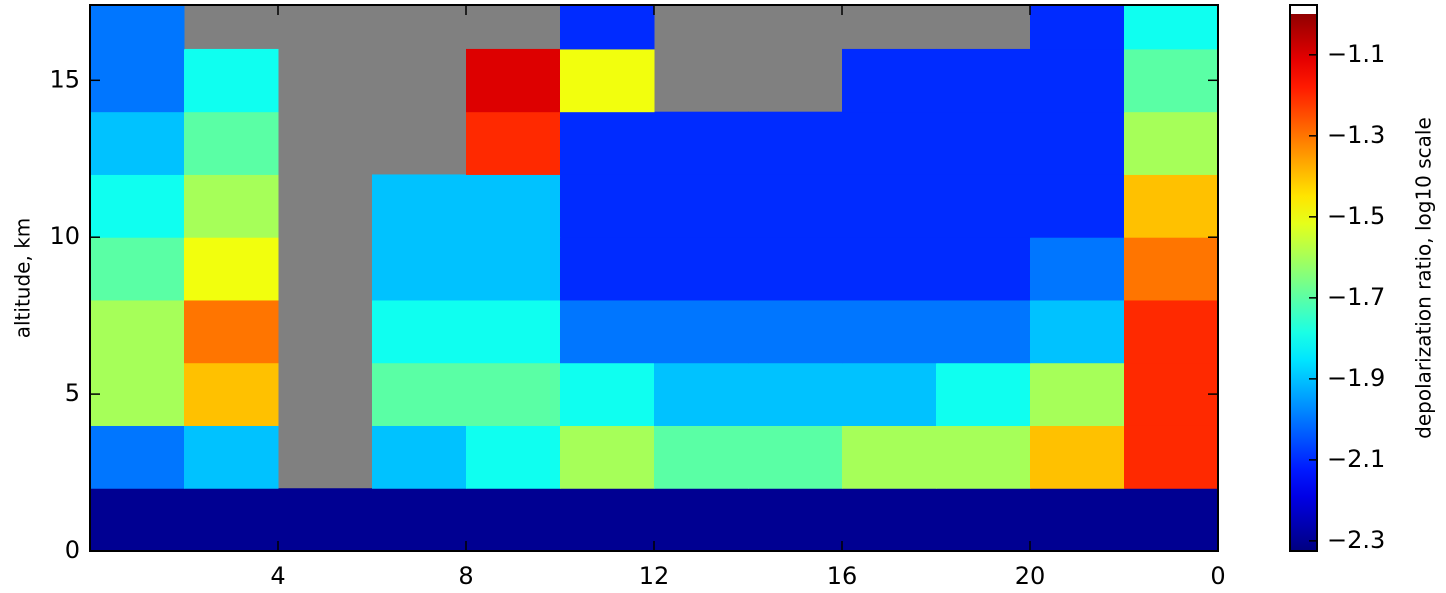 This screenshot has height=593, width=1446. Describe the element at coordinates (277, 576) in the screenshot. I see `x-tick-label: 4` at that location.